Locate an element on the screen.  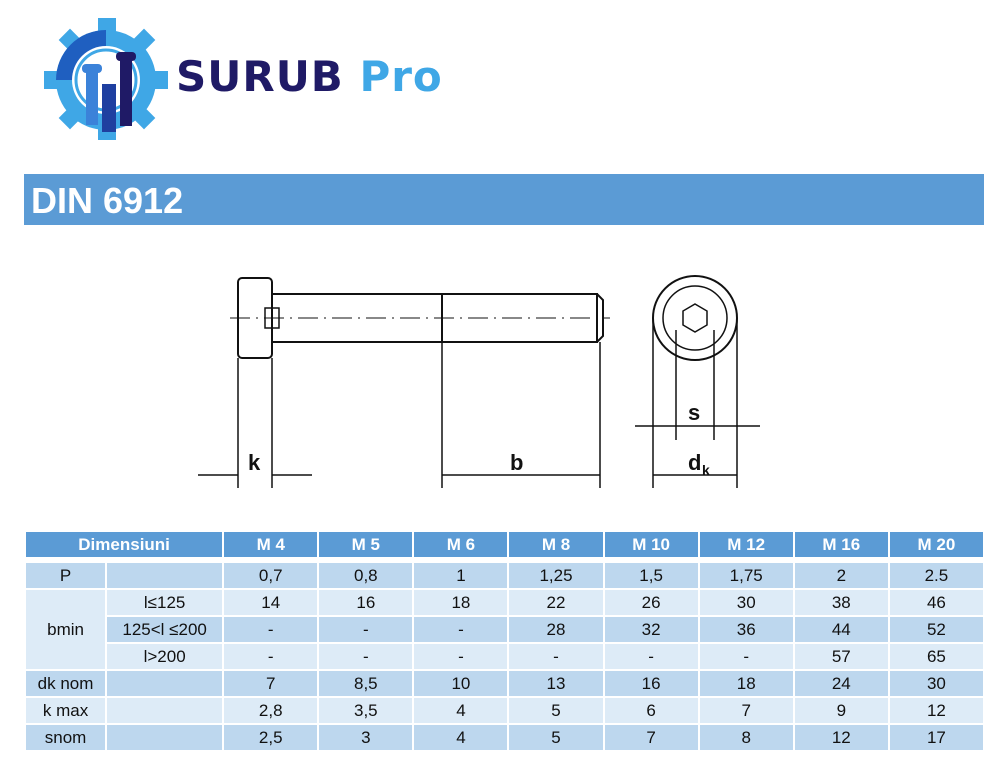
table-row: snom 2,5 3 4 5 7 8 12 17 is located at coordinates (504, 737).